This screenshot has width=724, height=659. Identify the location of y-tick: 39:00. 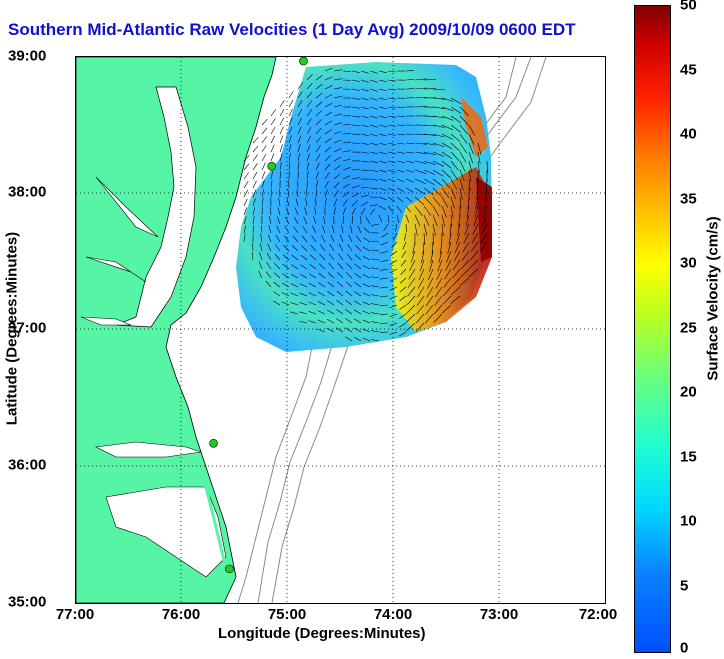
(27, 56).